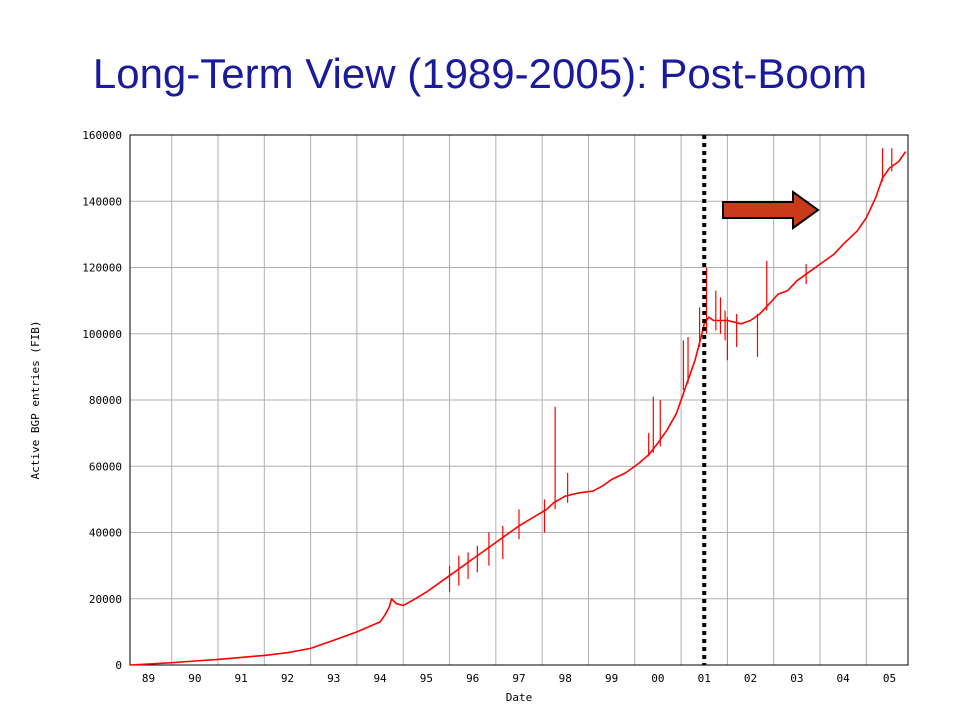  I want to click on x-tick-label: 89, so click(148, 678).